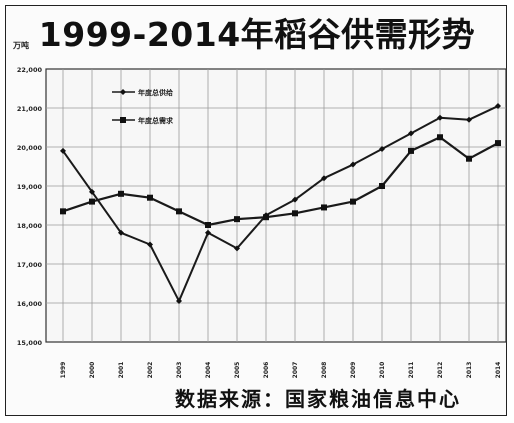  What do you see at coordinates (30, 226) in the screenshot?
I see `y-tick-label: 18,000` at bounding box center [30, 226].